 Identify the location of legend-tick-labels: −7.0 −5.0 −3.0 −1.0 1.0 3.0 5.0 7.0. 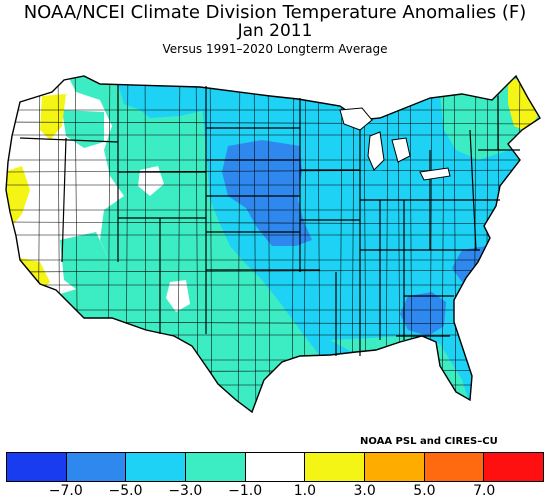
(275, 491).